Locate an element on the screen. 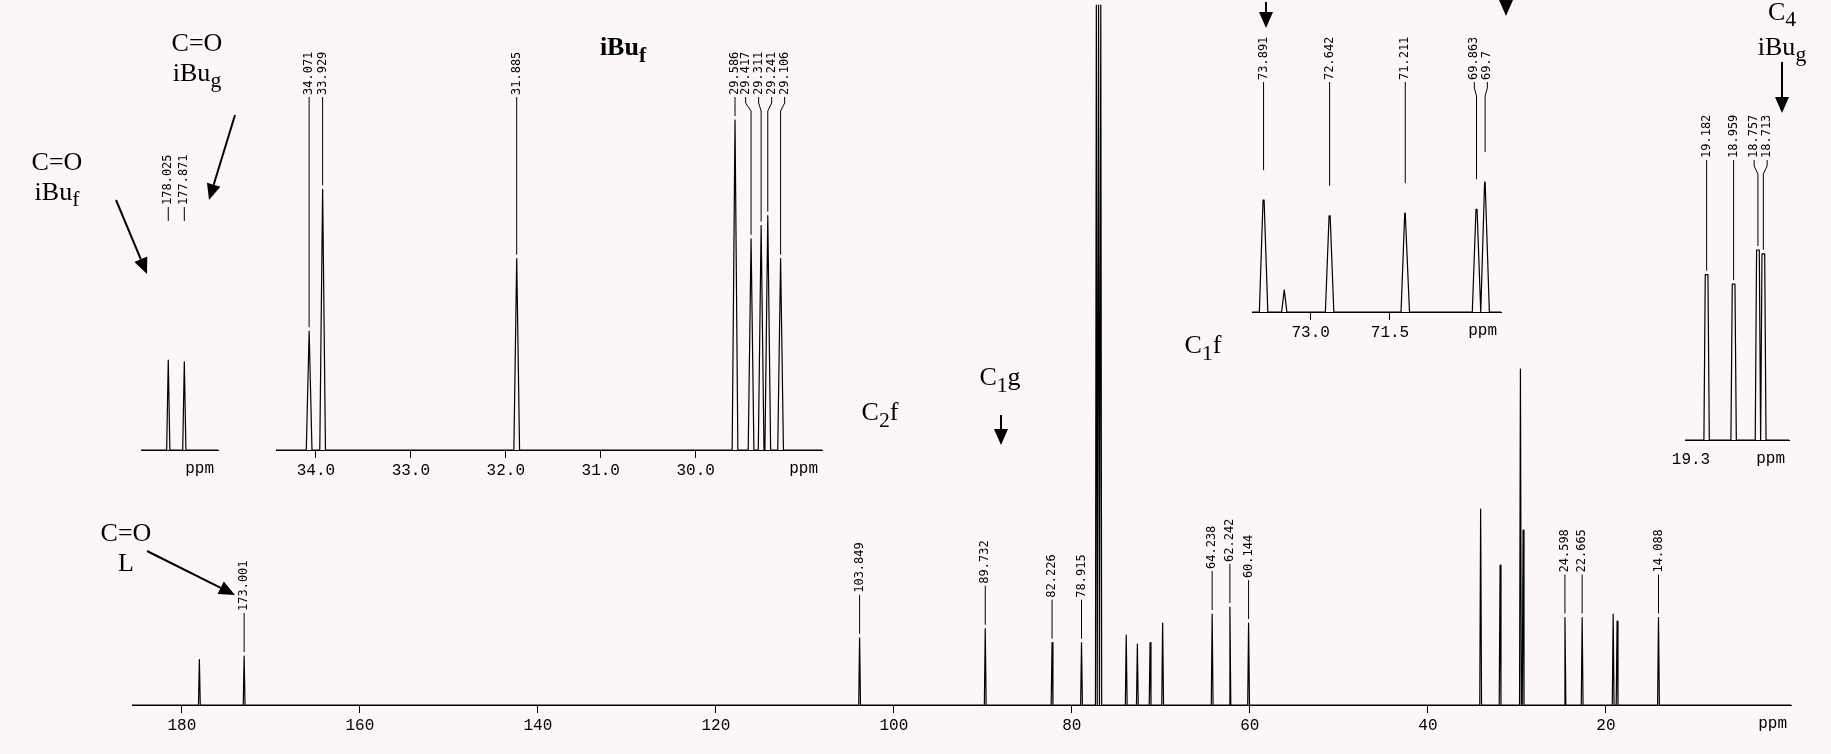  annotation: 73.891 is located at coordinates (1262, 58).